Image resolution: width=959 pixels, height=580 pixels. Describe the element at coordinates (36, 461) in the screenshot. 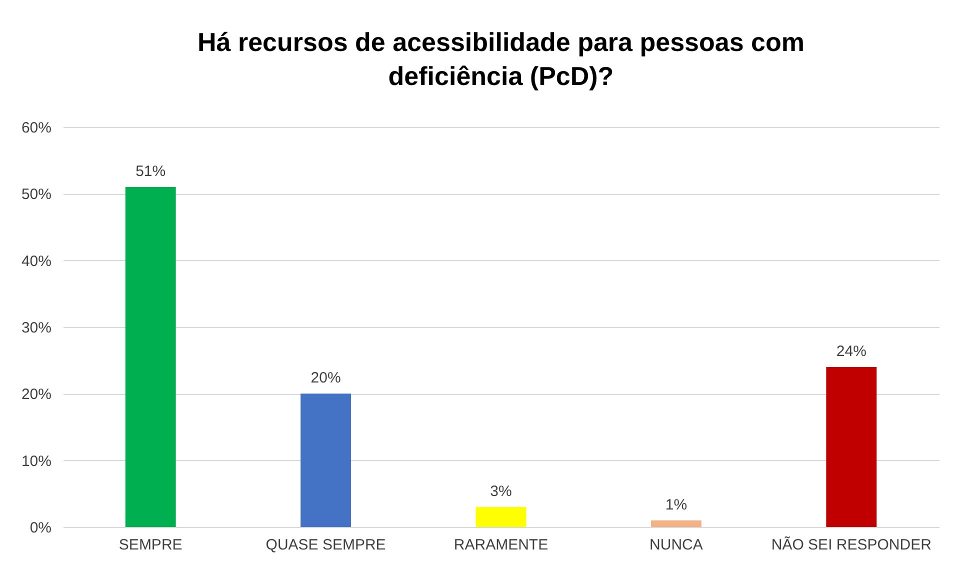

I see `y-tick-label: 10%` at that location.